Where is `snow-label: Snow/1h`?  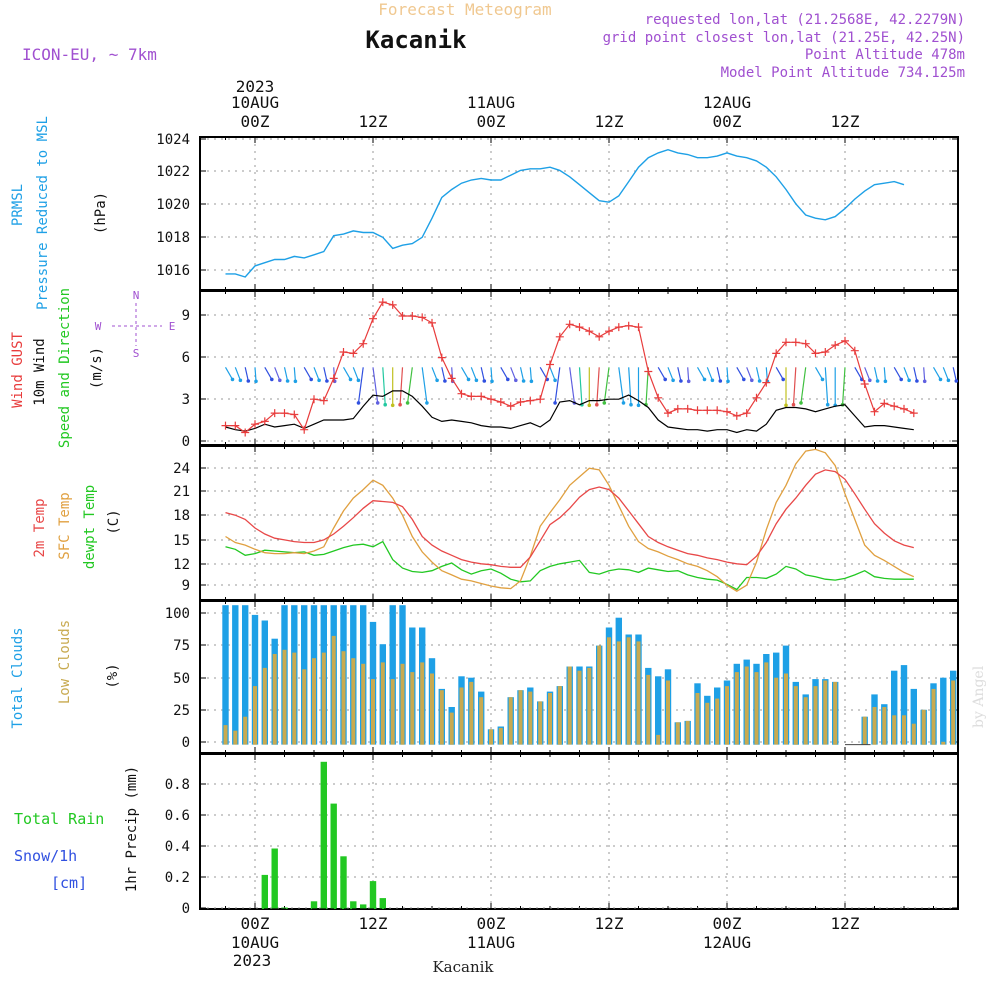
snow-label: Snow/1h is located at coordinates (45, 856).